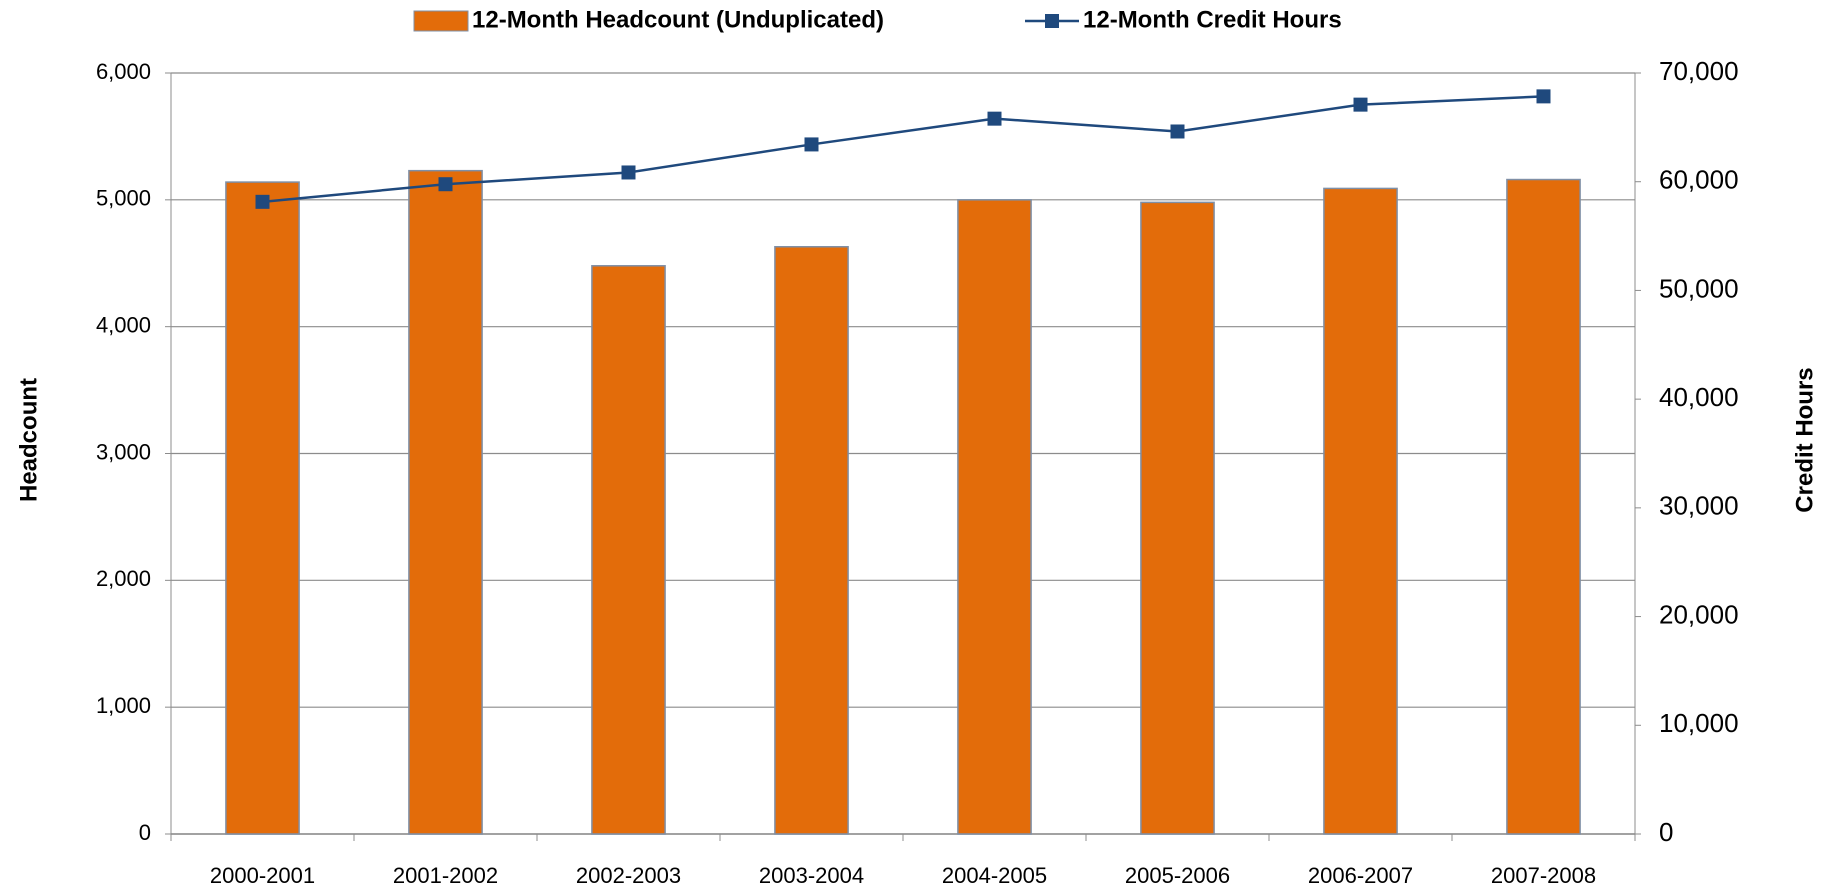 Image resolution: width=1828 pixels, height=887 pixels. What do you see at coordinates (1543, 875) in the screenshot?
I see `x-tick-label: 2007-2008` at bounding box center [1543, 875].